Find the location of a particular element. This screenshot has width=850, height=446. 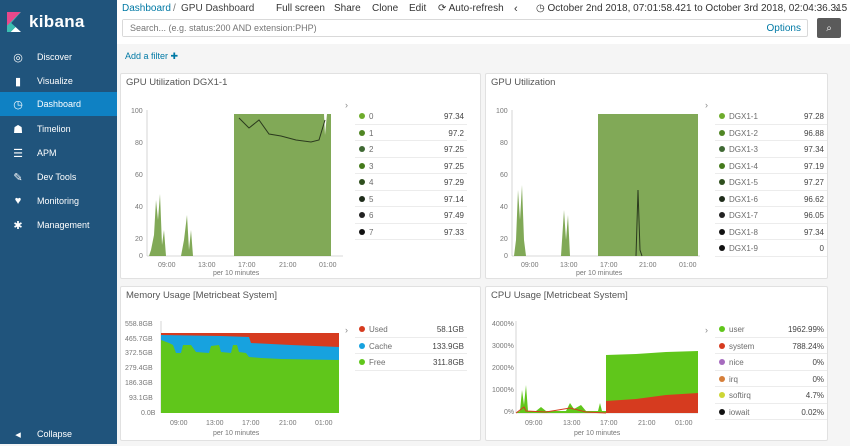

legend-item: 3 97.25 is located at coordinates (411, 166).